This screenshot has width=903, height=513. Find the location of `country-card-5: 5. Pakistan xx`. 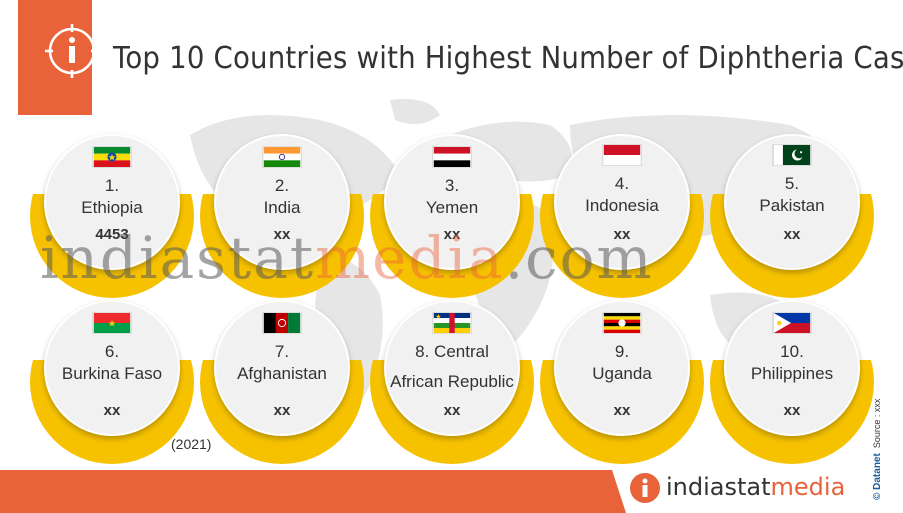

country-card-5: 5. Pakistan xx is located at coordinates (792, 216).